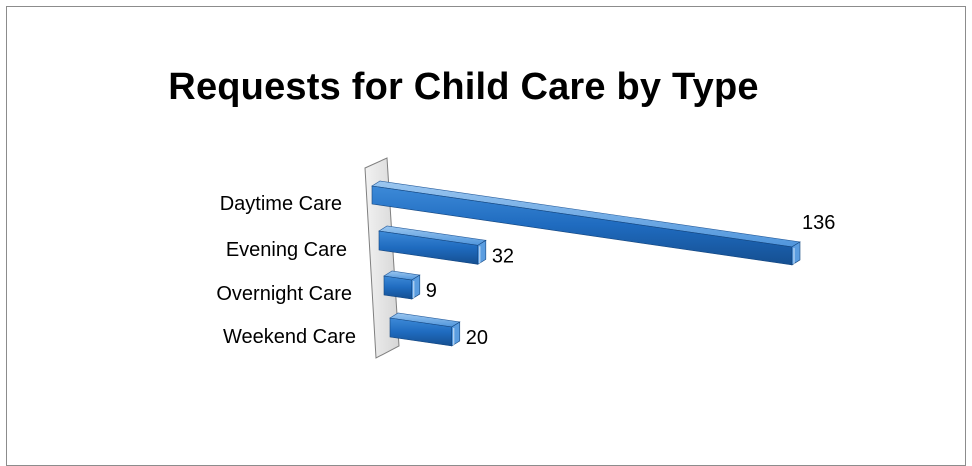 This screenshot has width=972, height=466. Describe the element at coordinates (818, 223) in the screenshot. I see `value-label: 136` at that location.